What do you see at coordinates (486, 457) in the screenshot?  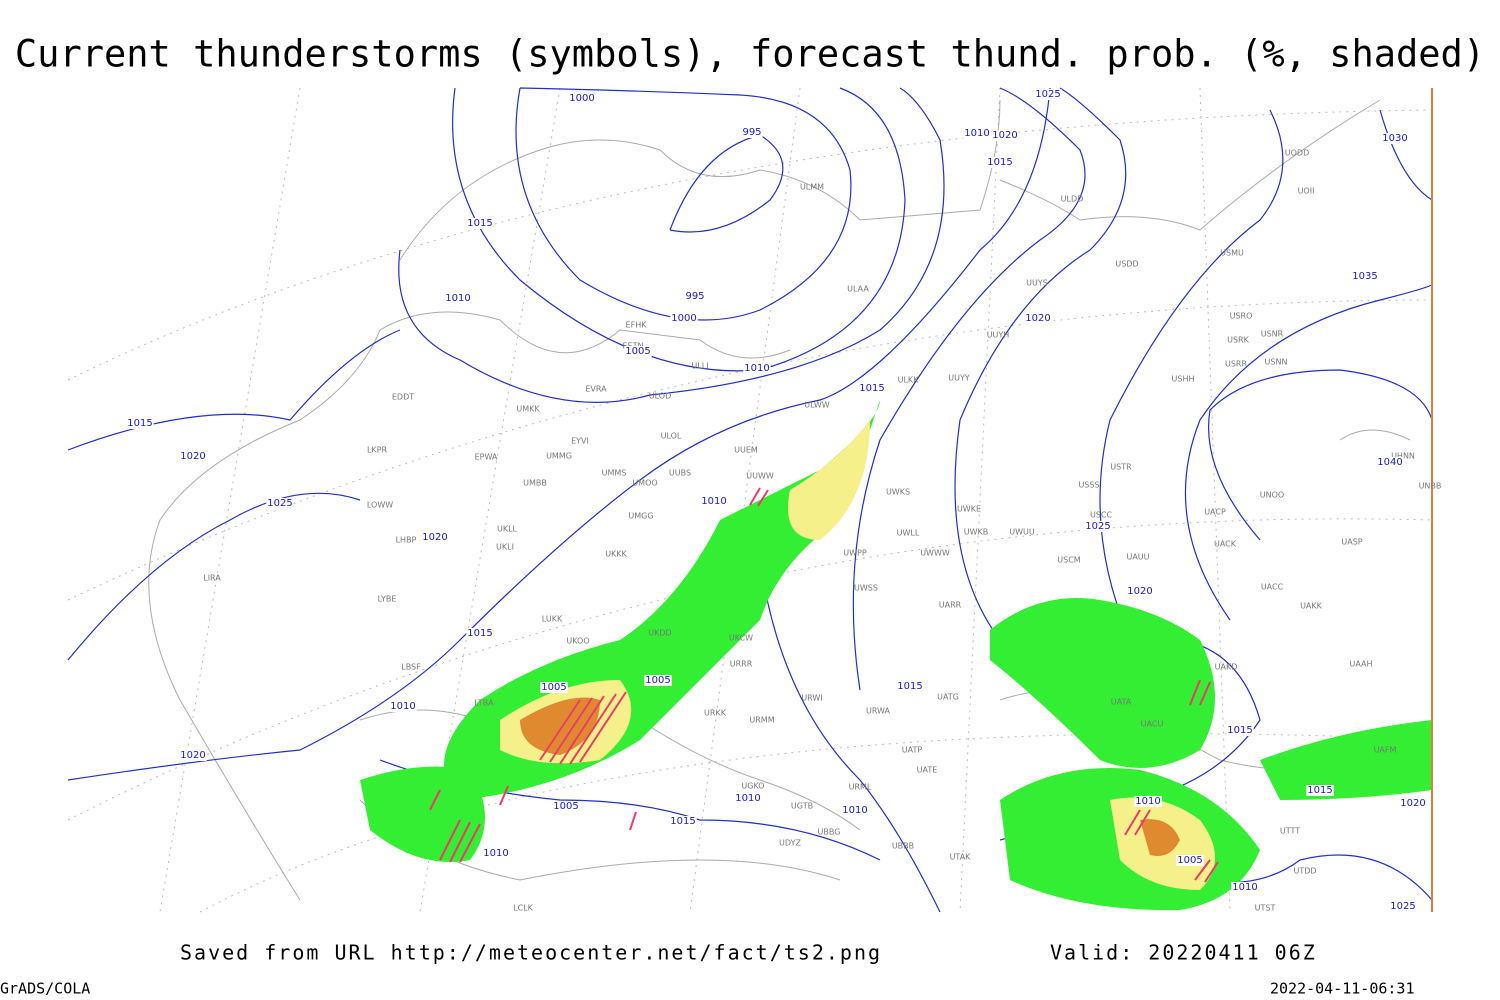 I see `station-label: EPWA` at bounding box center [486, 457].